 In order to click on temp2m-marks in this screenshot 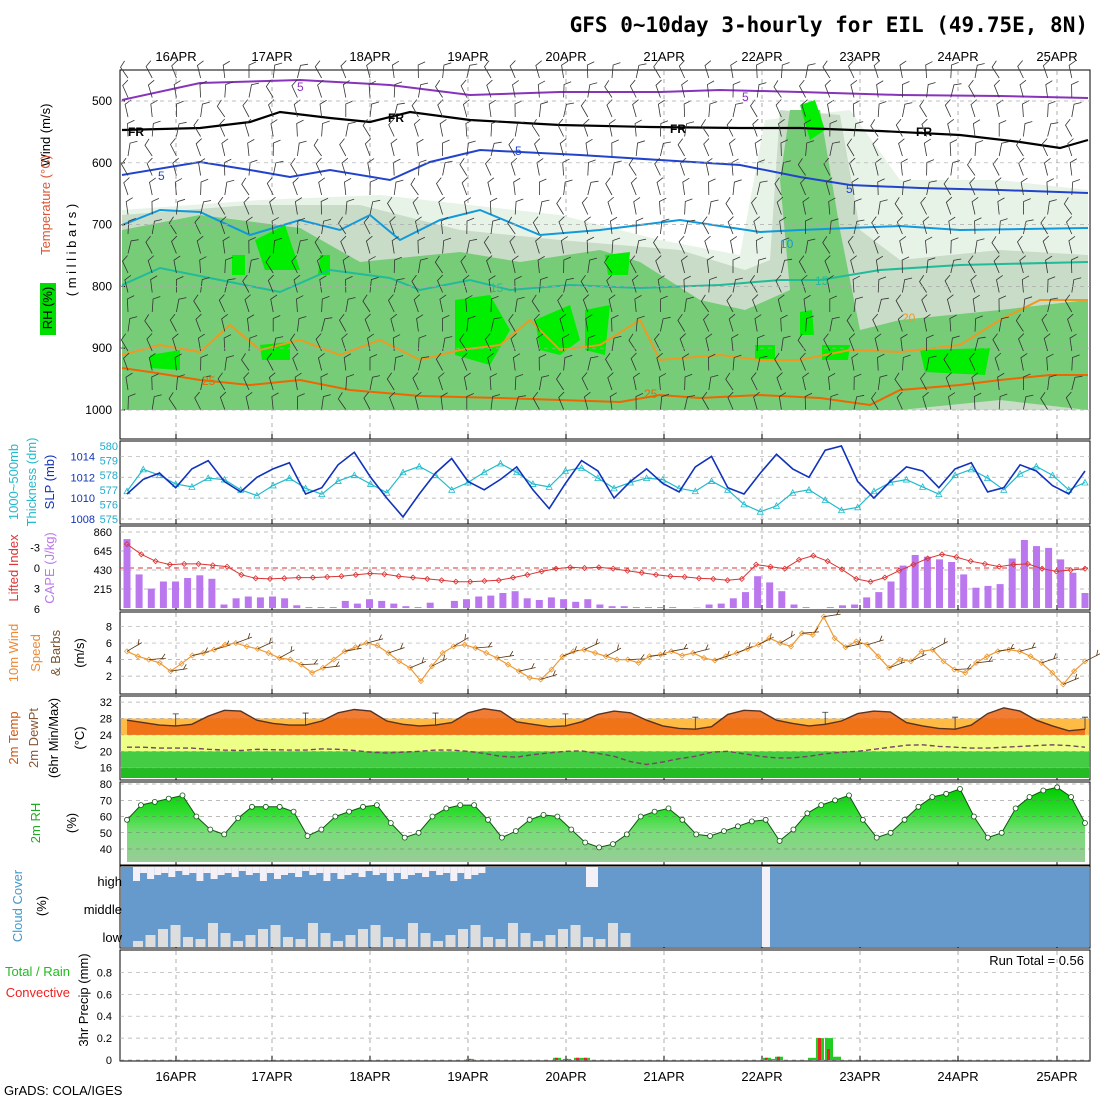, I will do `click(605, 738)`.